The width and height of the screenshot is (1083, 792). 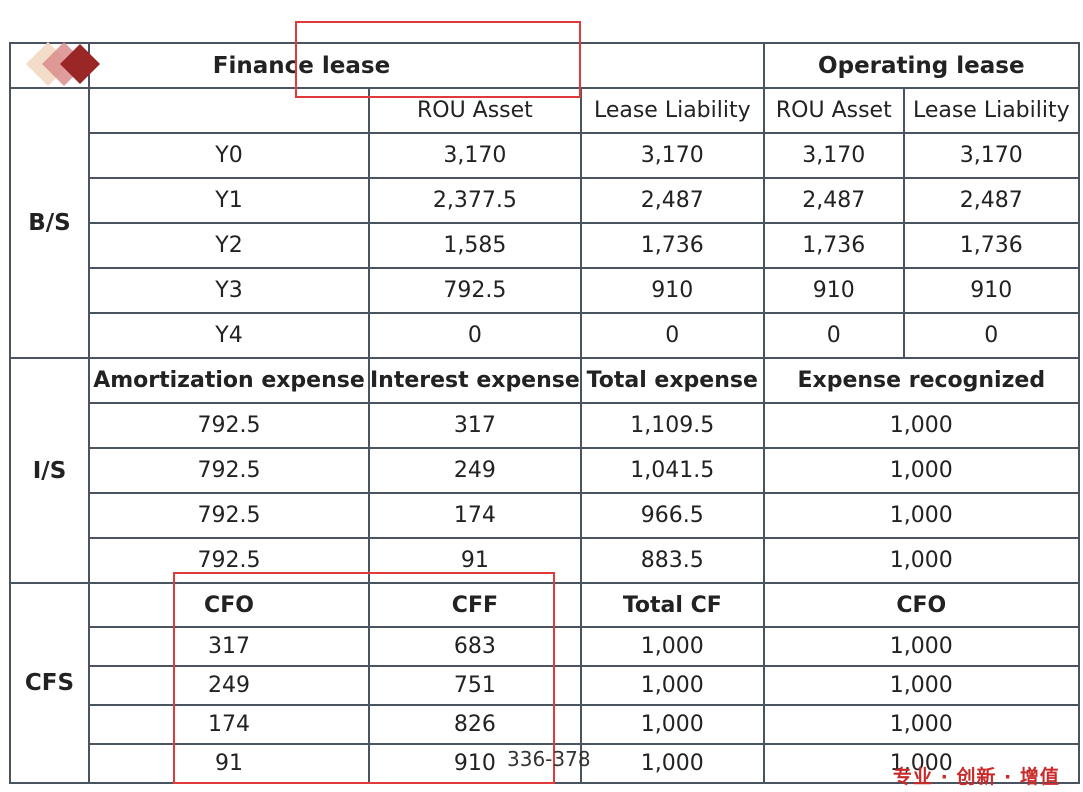 I want to click on cff-cell: 751, so click(x=475, y=685).